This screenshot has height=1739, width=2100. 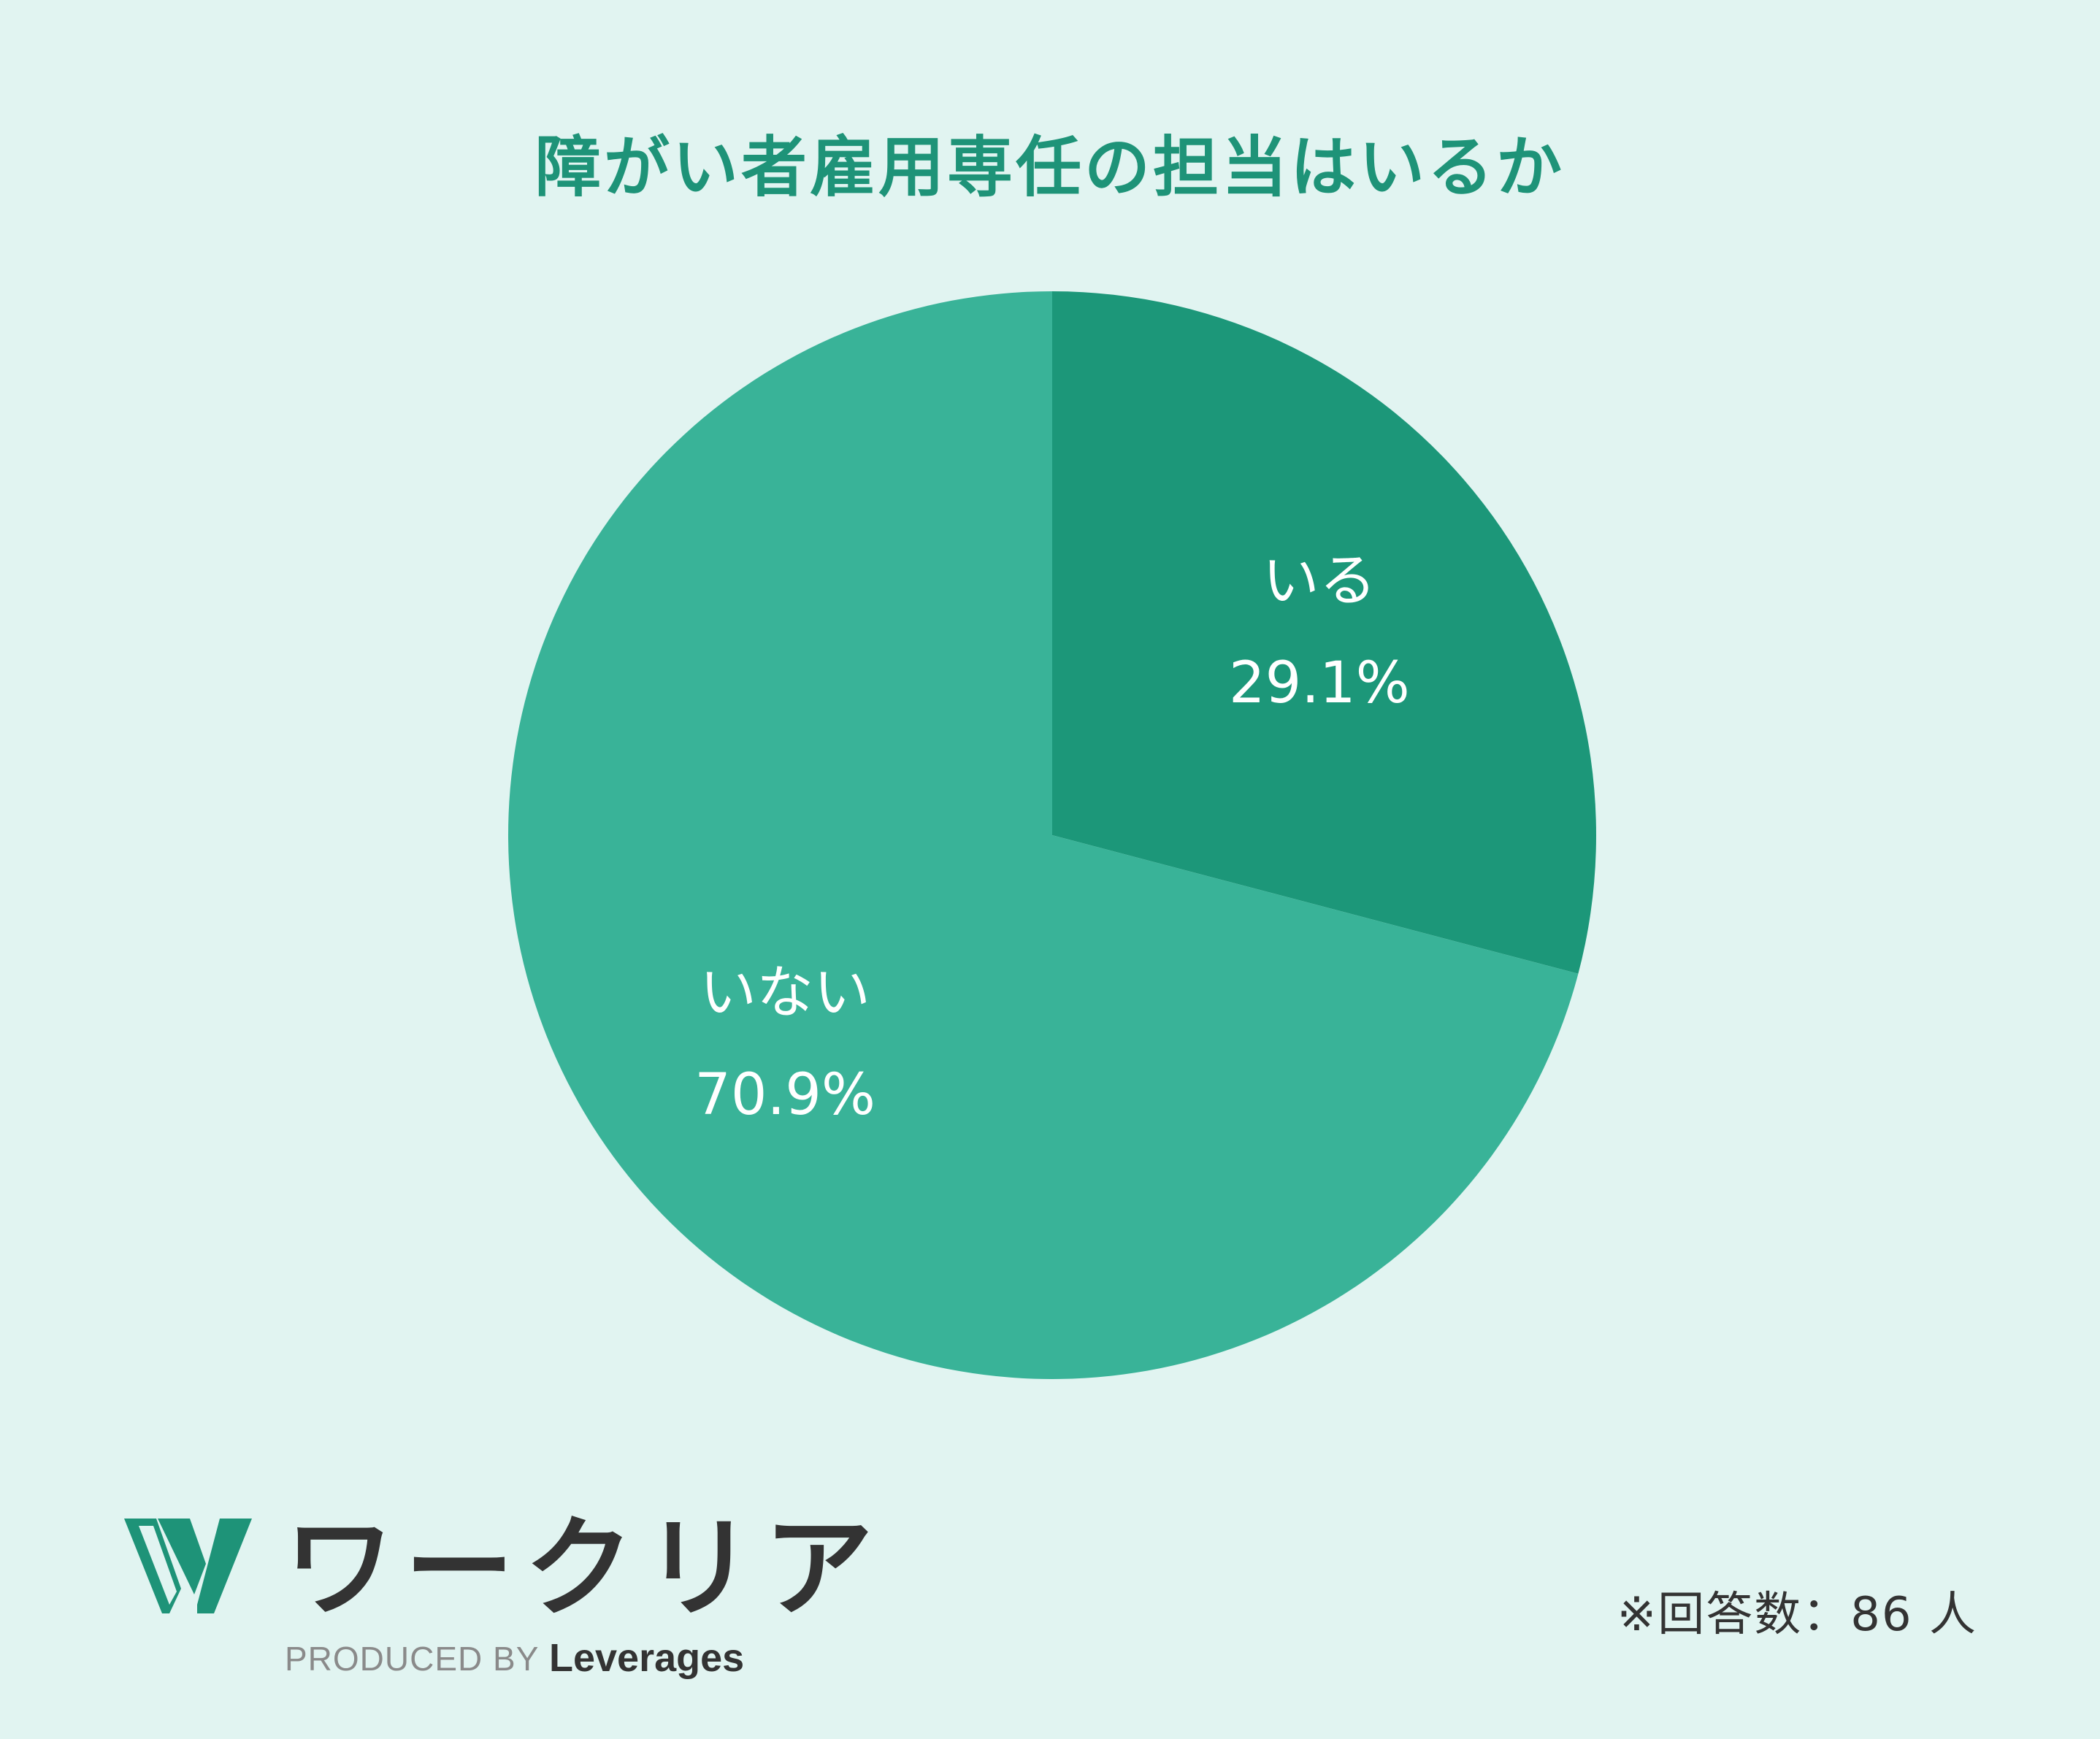 I want to click on slice-value-label-1: 70.9%, so click(x=784, y=1095).